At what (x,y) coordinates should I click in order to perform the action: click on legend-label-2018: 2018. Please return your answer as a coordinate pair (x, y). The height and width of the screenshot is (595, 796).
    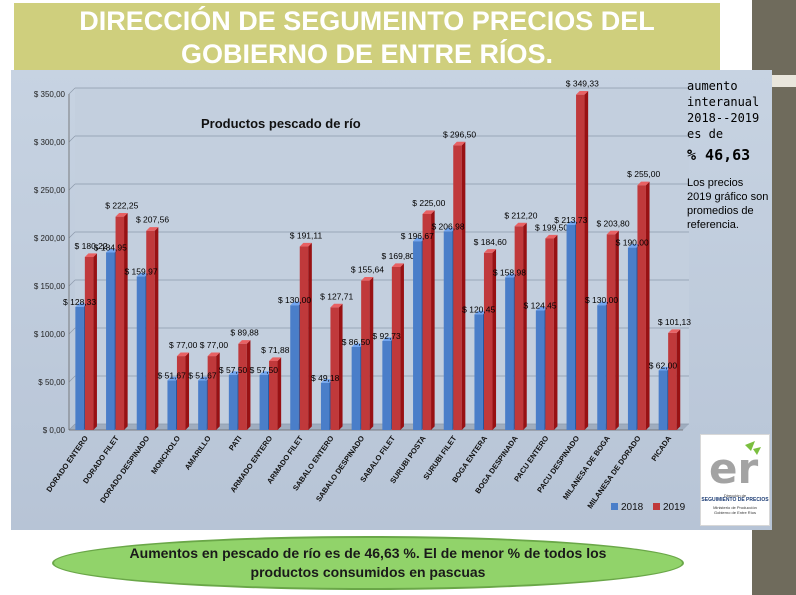
    Looking at the image, I should click on (632, 507).